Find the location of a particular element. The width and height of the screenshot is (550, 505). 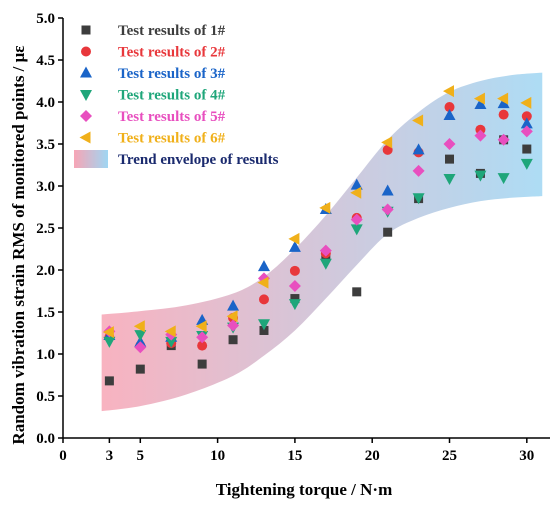

legend-label: Test results of 3# is located at coordinates (172, 74).